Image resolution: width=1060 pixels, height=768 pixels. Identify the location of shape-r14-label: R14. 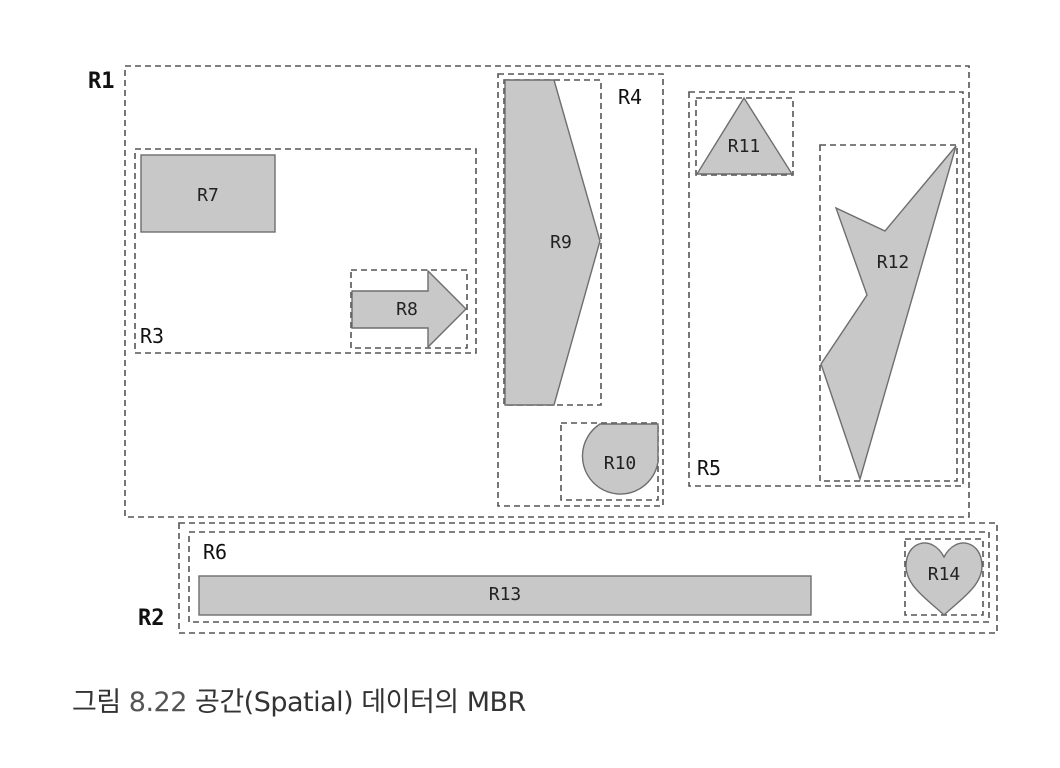
(944, 574).